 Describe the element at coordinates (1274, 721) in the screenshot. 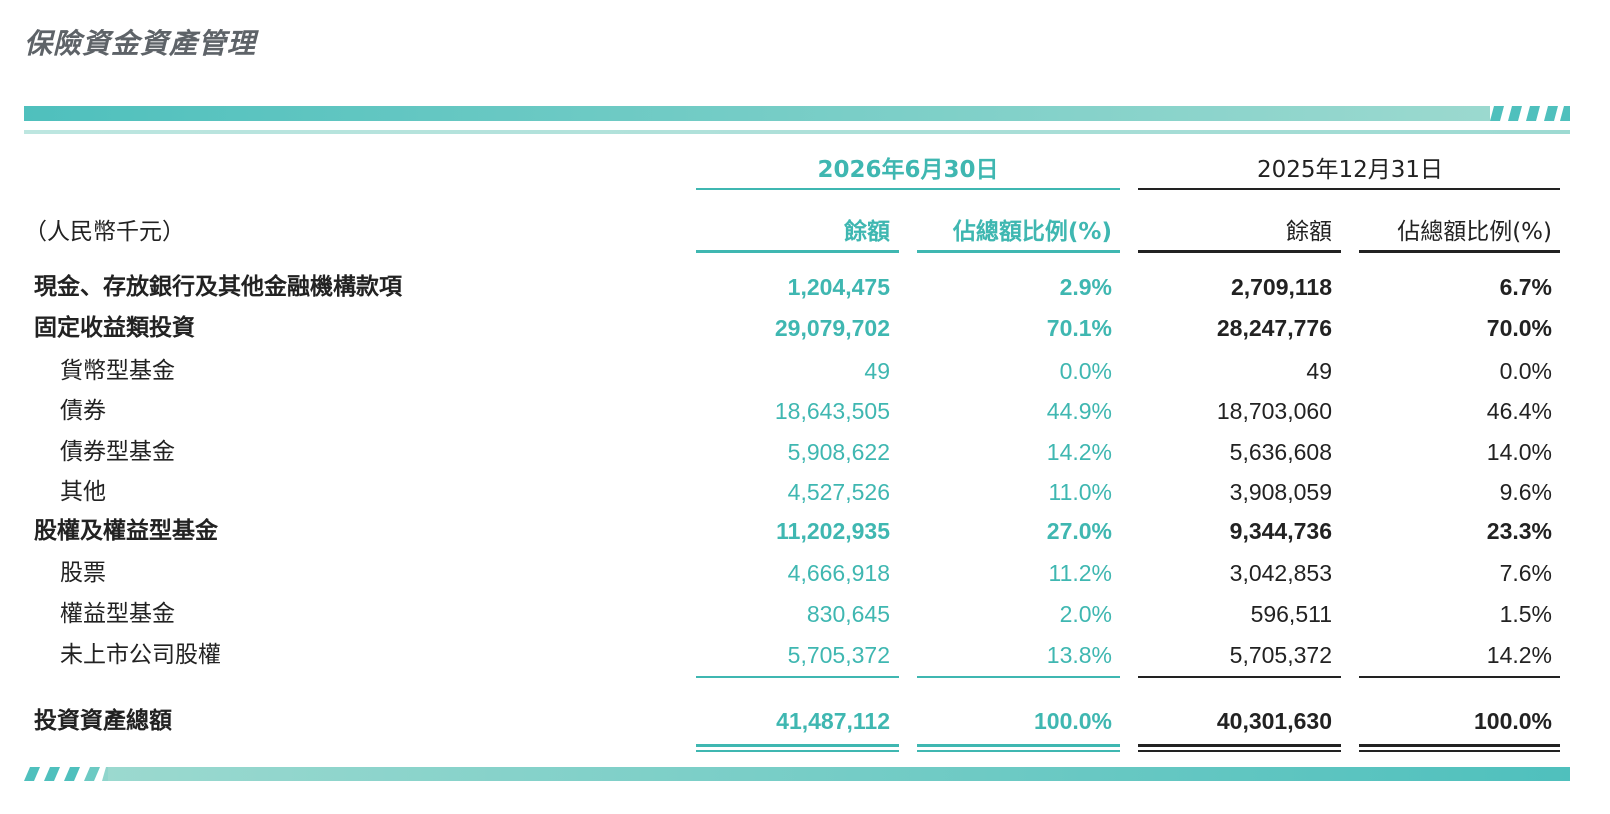

I see `total-prior-balance: 40,301,630` at that location.